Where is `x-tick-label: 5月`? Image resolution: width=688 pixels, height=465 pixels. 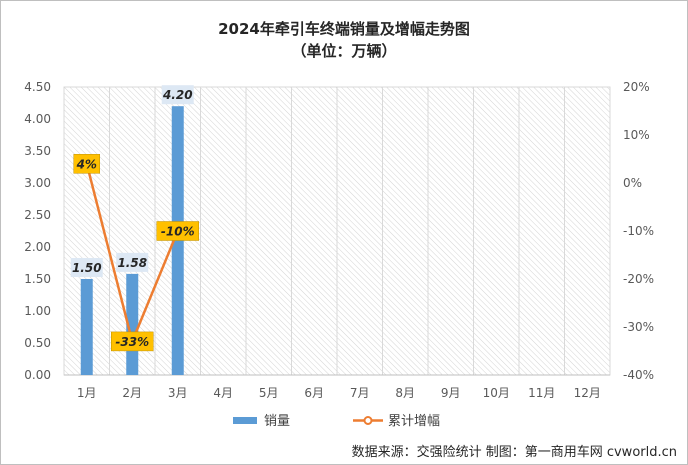
x-tick-label: 5月 is located at coordinates (269, 393).